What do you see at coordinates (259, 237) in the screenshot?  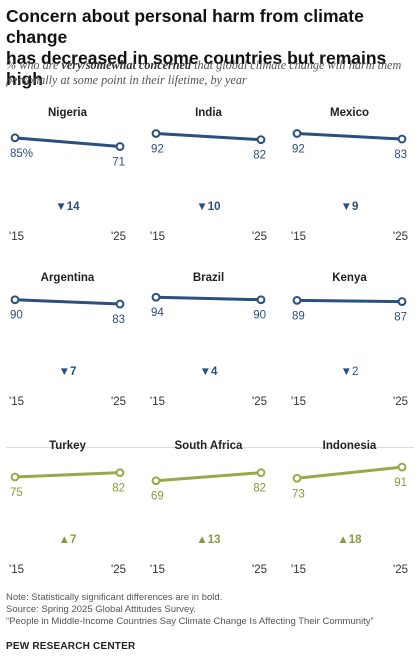 I see `x-tick-end-india: '25` at bounding box center [259, 237].